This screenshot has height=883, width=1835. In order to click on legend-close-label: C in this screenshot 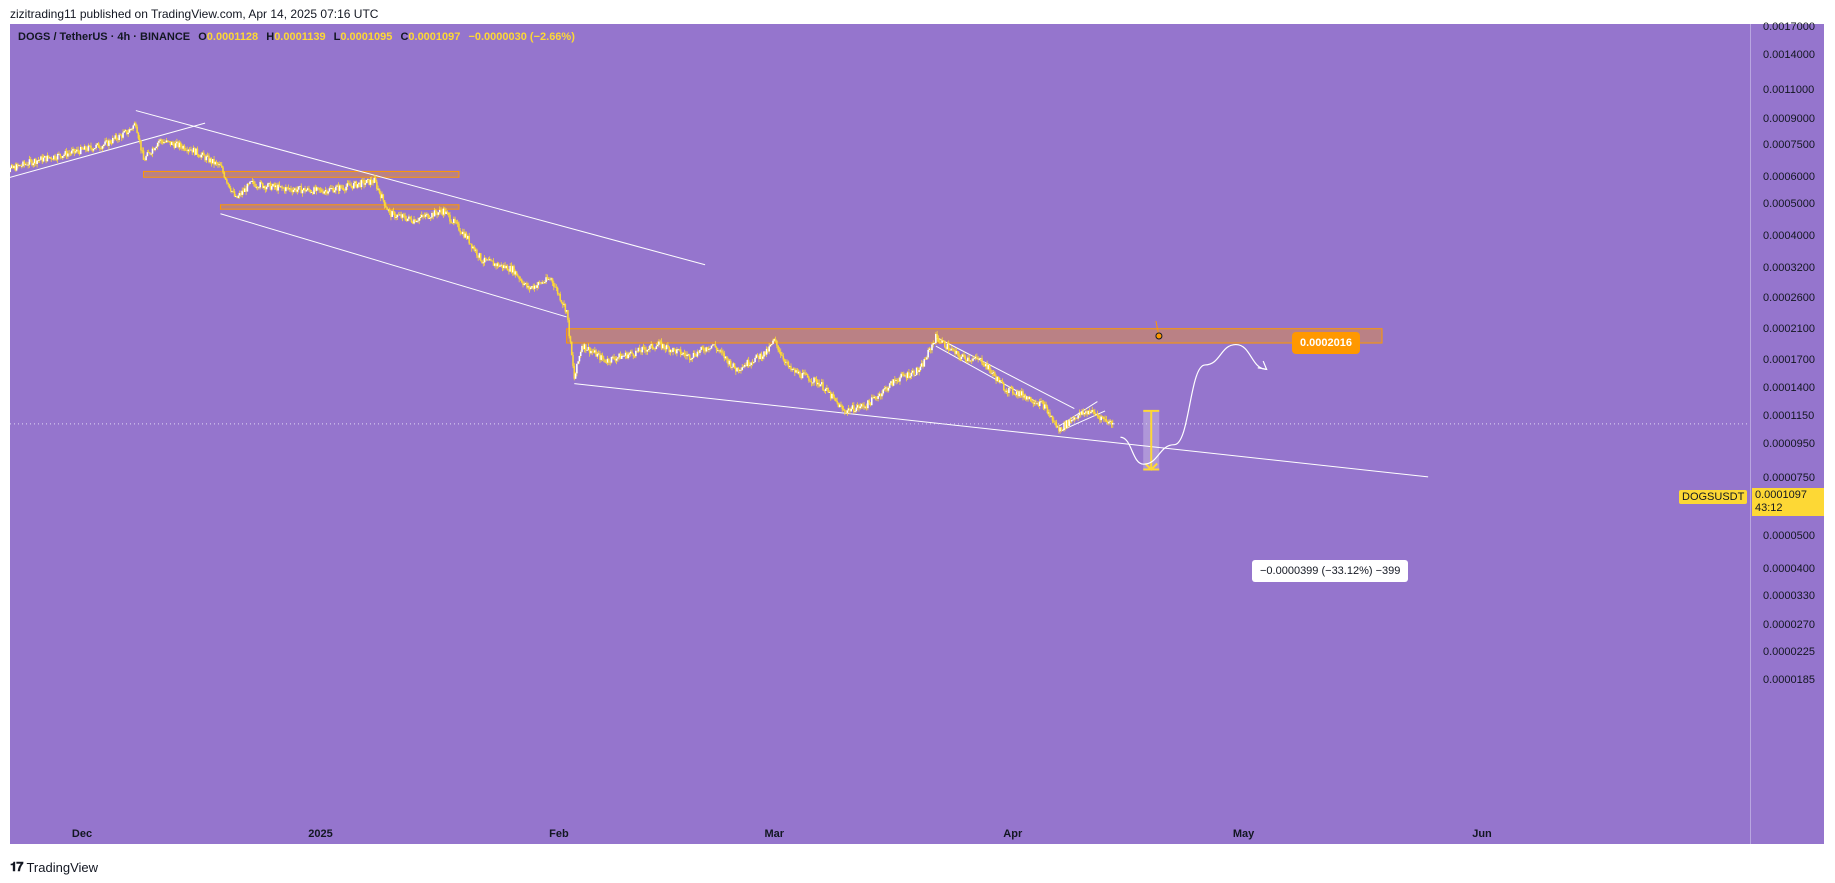, I will do `click(404, 37)`.